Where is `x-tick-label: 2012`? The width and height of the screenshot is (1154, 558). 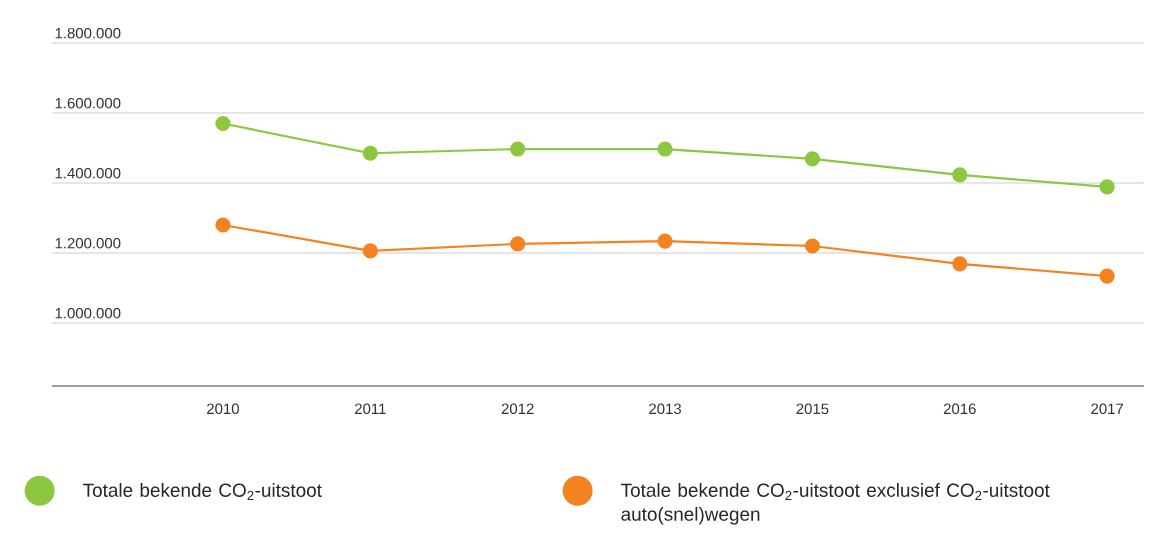 x-tick-label: 2012 is located at coordinates (517, 409).